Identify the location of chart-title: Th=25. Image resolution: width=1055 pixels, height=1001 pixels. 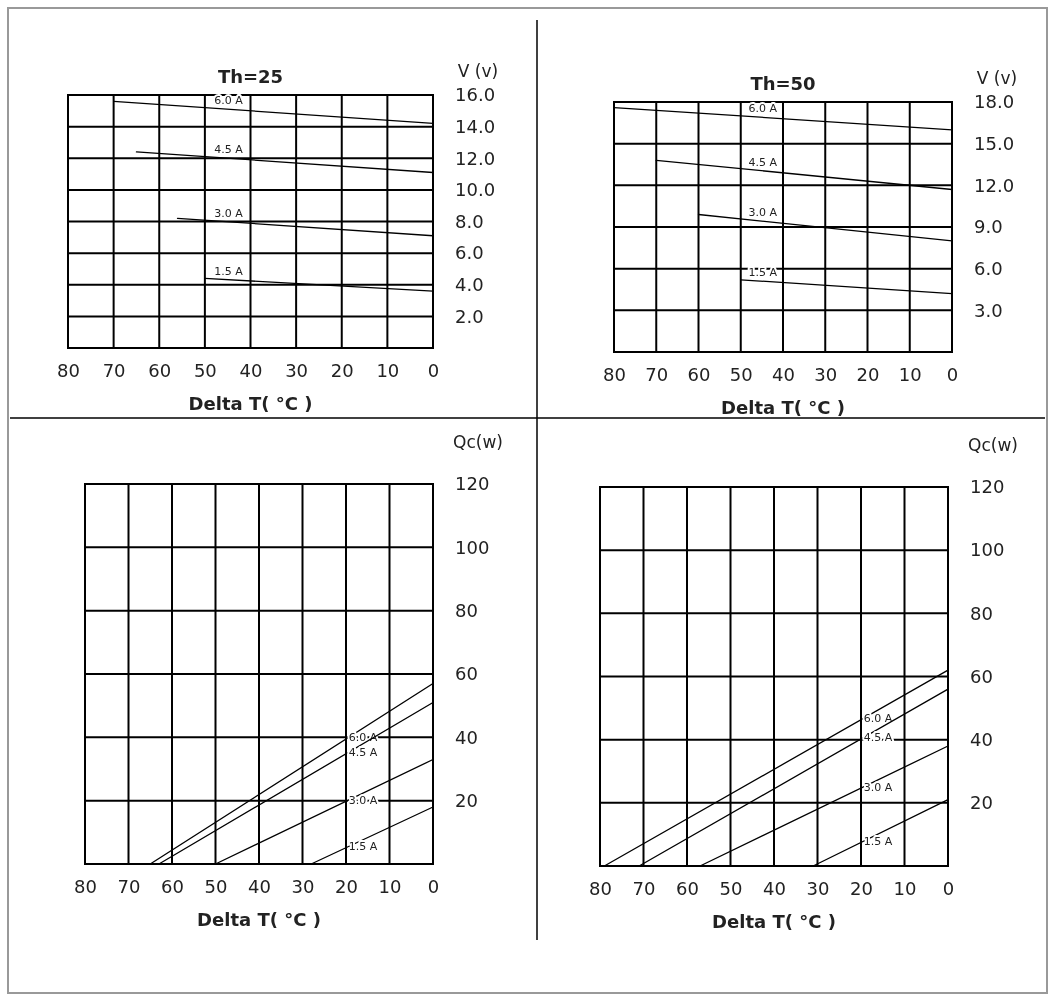
(250, 76).